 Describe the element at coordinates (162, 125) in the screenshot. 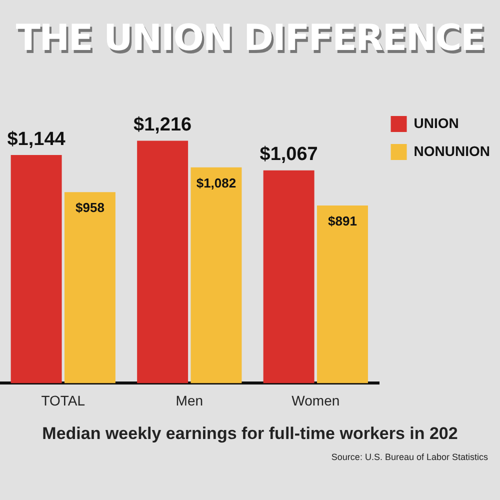

I see `data-label: $1,216` at that location.